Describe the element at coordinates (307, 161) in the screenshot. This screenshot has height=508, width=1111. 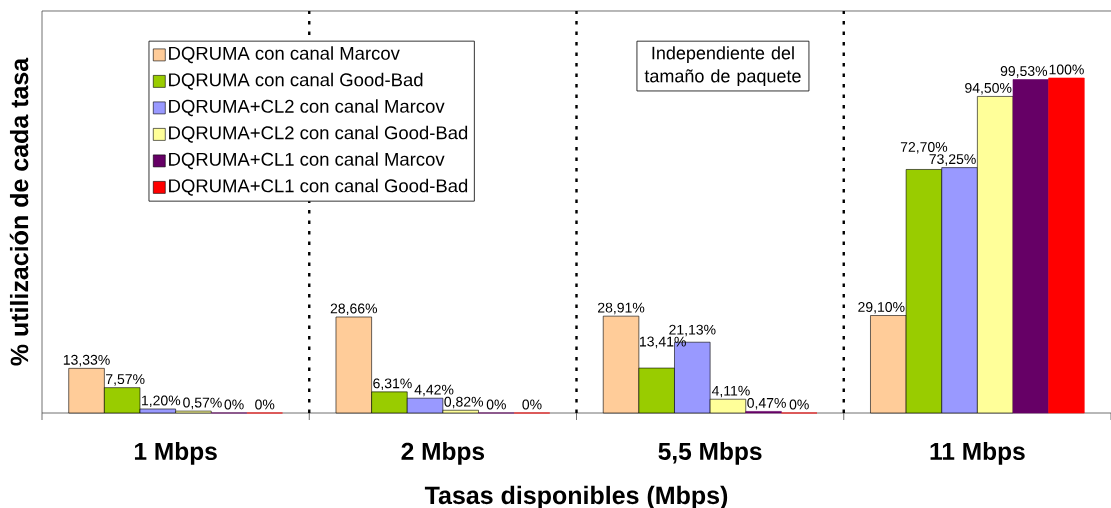
I see `legend-label: DQRUMA+CL1 con canal Marcov` at that location.